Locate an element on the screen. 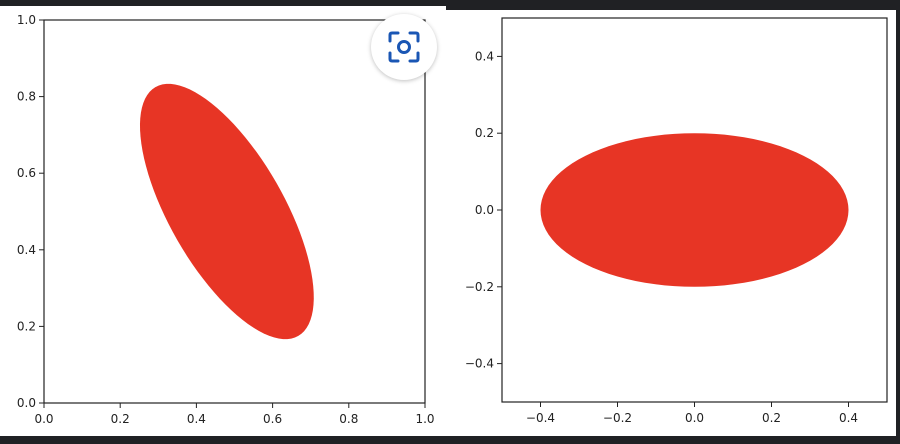  y-tick-label: 1.0 is located at coordinates (26, 20).